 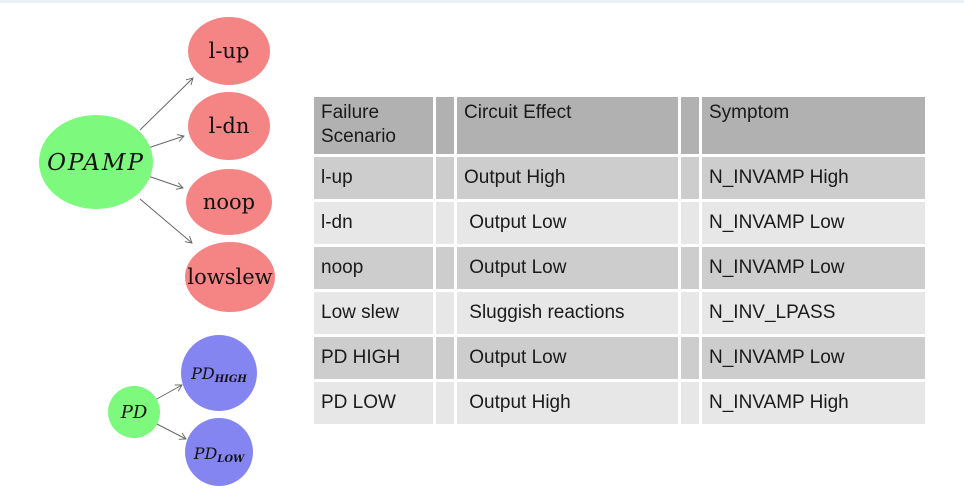 I want to click on pd-high-node-label: PDHIGH, so click(x=218, y=374).